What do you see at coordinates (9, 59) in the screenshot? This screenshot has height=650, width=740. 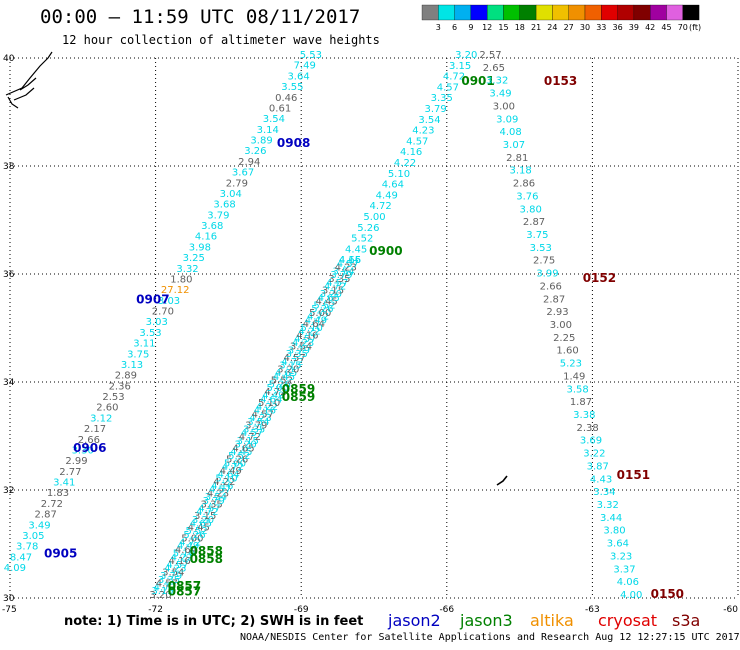 I see `lat-tick-label: 40` at bounding box center [9, 59].